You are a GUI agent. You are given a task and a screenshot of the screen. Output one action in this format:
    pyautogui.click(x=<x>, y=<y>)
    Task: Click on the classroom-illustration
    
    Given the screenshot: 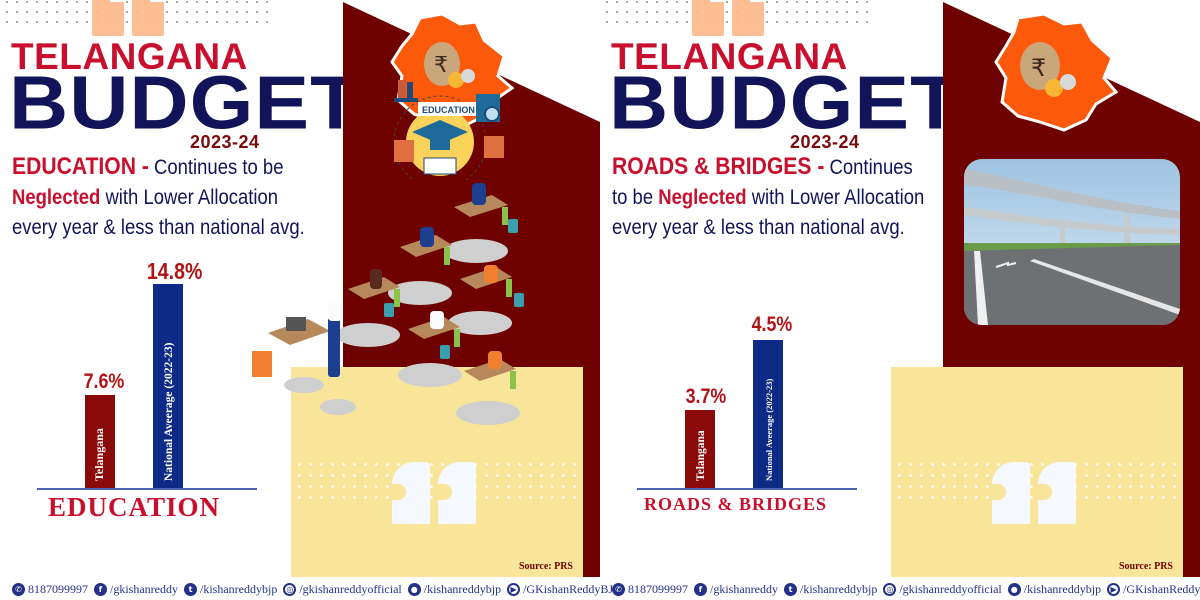 What is the action you would take?
    pyautogui.click(x=388, y=304)
    